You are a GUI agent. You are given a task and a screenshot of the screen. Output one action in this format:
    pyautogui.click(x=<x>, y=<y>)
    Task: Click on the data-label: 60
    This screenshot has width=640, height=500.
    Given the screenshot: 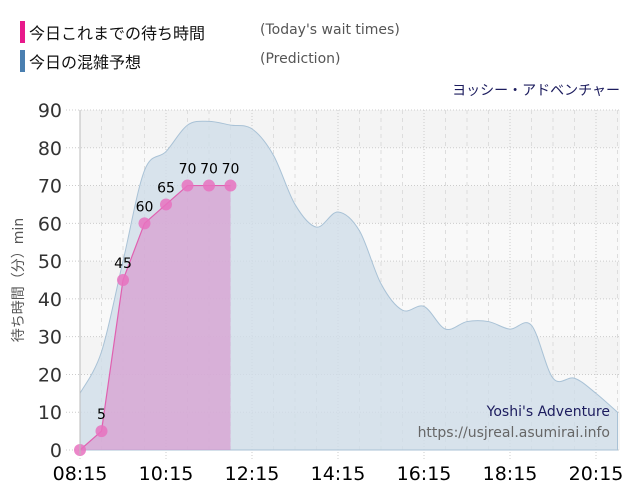 What is the action you would take?
    pyautogui.click(x=145, y=207)
    